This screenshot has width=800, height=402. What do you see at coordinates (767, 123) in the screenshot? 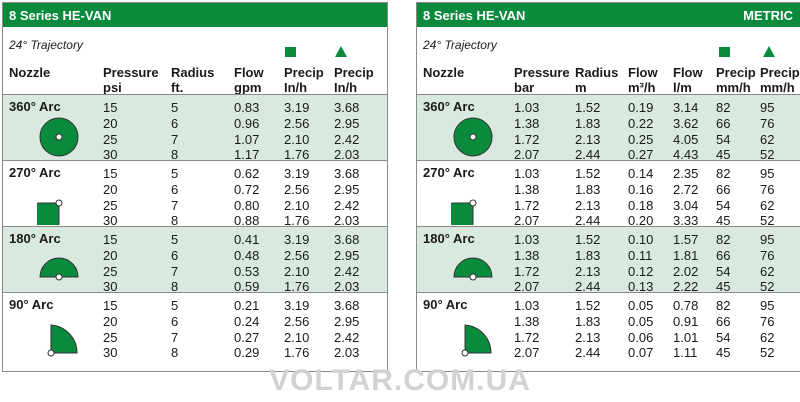
I see `table-cell: 76` at bounding box center [767, 123].